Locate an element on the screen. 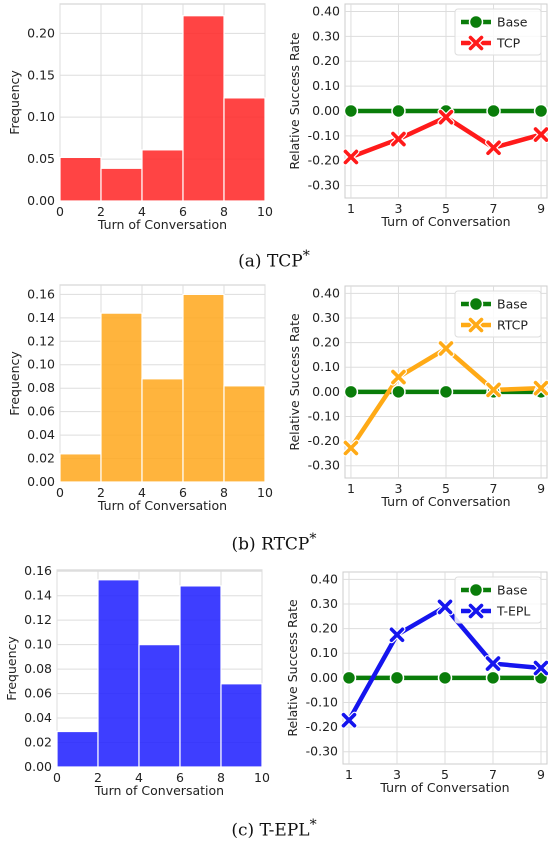 The width and height of the screenshot is (548, 845). c-line-xlabel: Turn of Conversation is located at coordinates (444, 787).